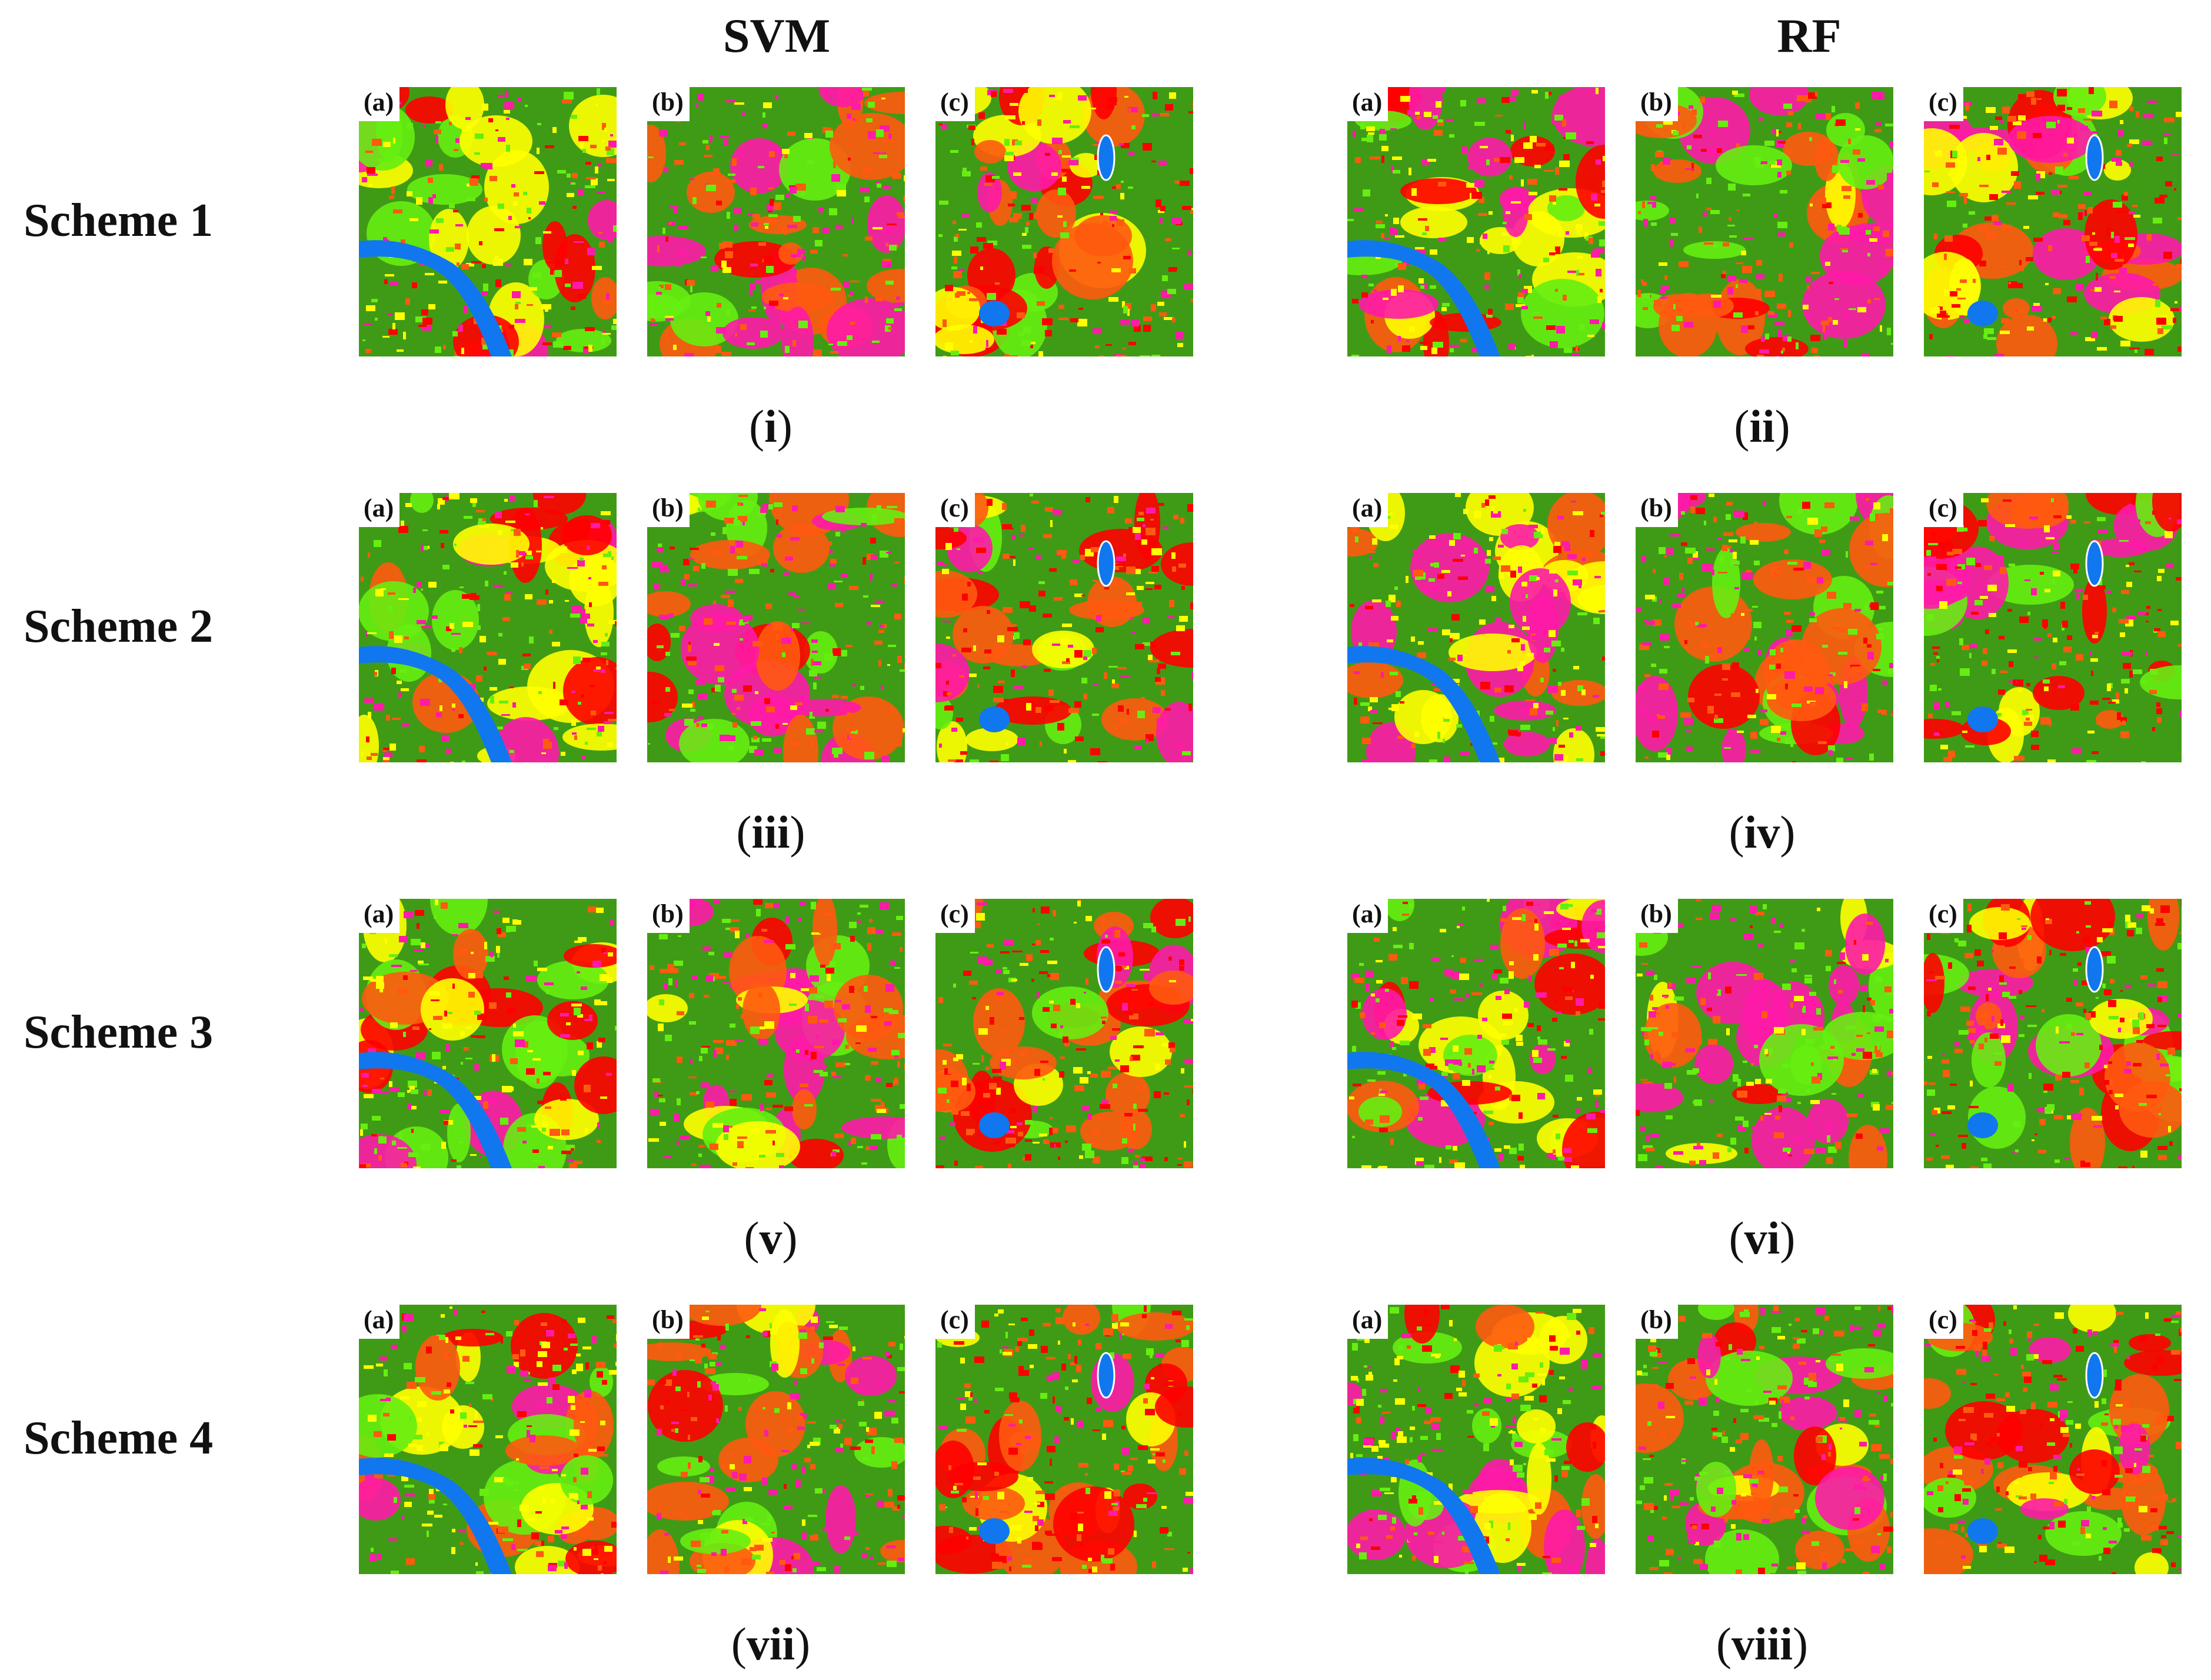  Describe the element at coordinates (1809, 35) in the screenshot. I see `rf-column-title: RF` at that location.